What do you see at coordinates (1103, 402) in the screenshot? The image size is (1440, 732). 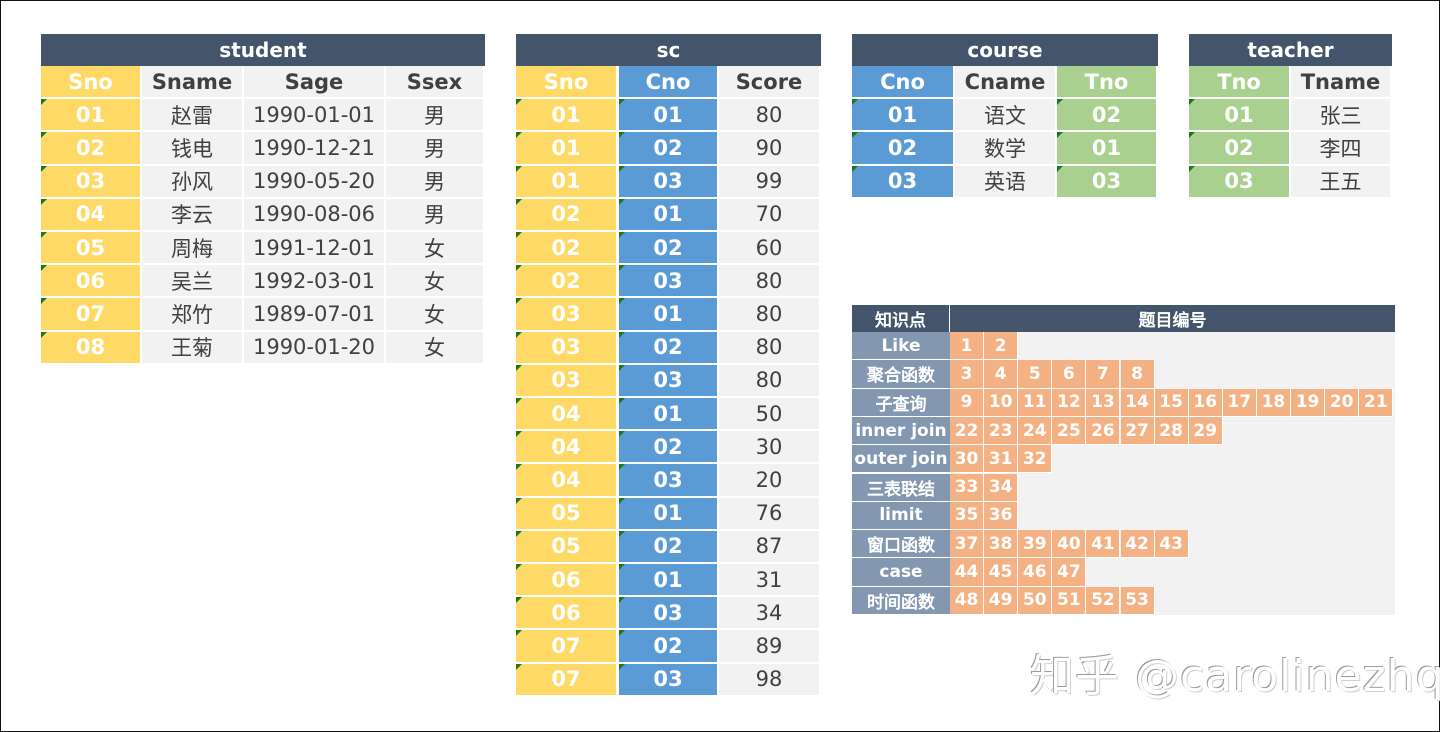 I see `question-number-cell: 13` at bounding box center [1103, 402].